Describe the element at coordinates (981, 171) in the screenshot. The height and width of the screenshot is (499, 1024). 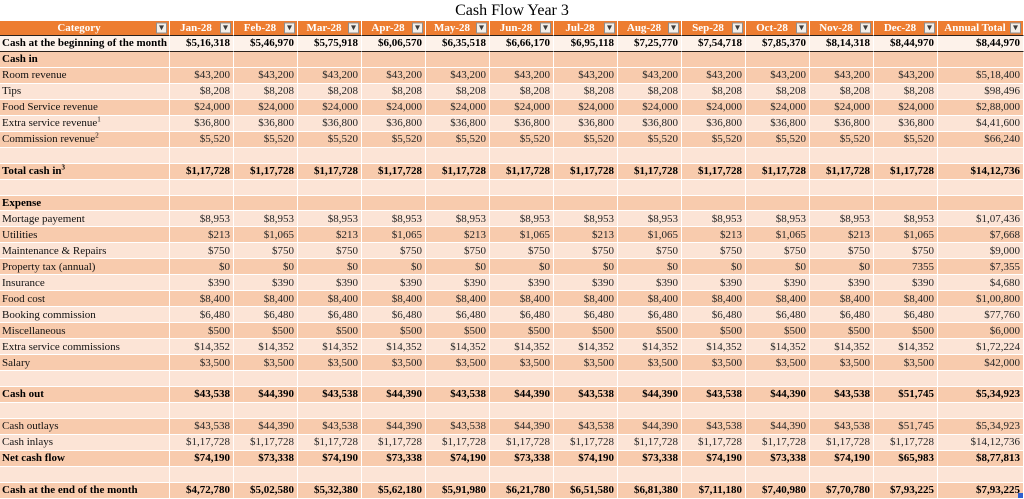
I see `cell: $14,12,736` at that location.